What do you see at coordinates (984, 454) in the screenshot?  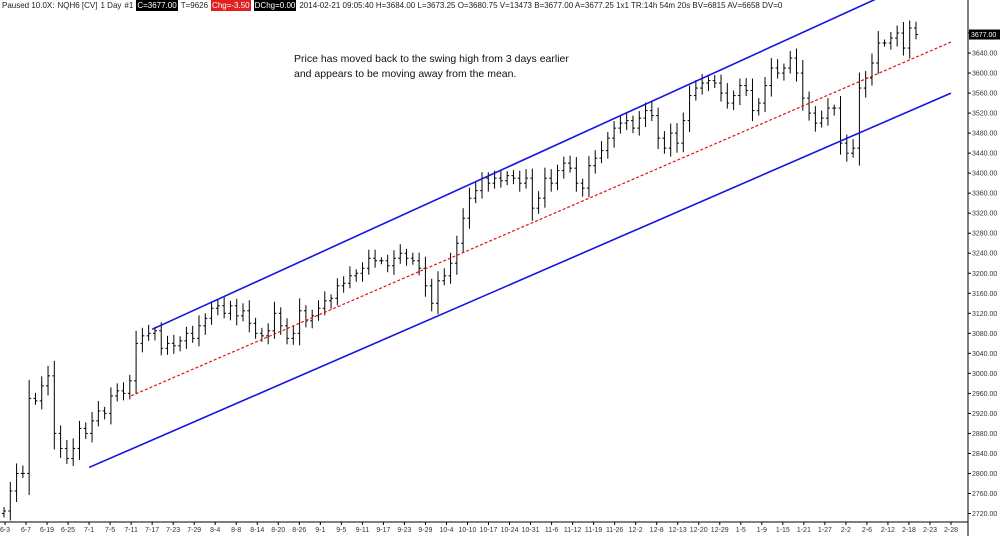 I see `y-tick-label: 2840.00` at bounding box center [984, 454].